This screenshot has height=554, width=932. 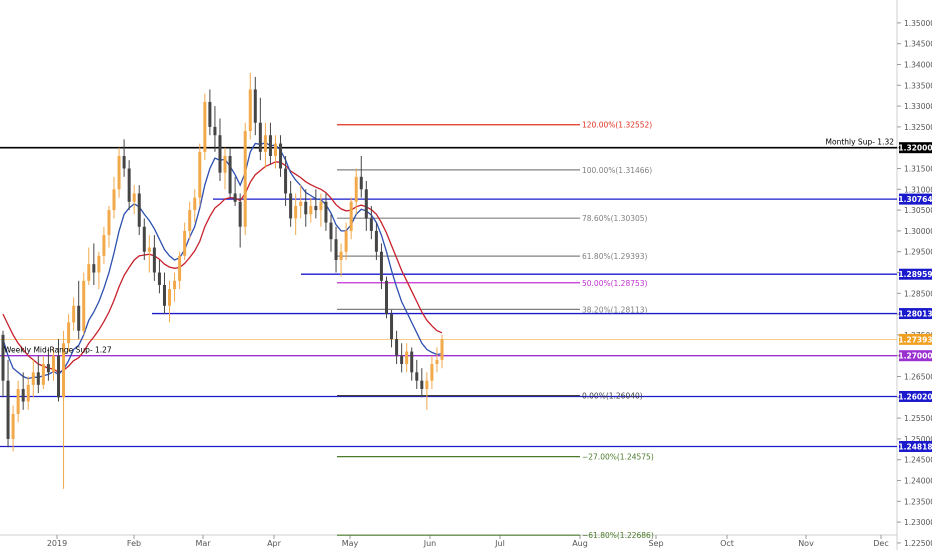 What do you see at coordinates (918, 543) in the screenshot?
I see `y-tick-label: 1.22500` at bounding box center [918, 543].